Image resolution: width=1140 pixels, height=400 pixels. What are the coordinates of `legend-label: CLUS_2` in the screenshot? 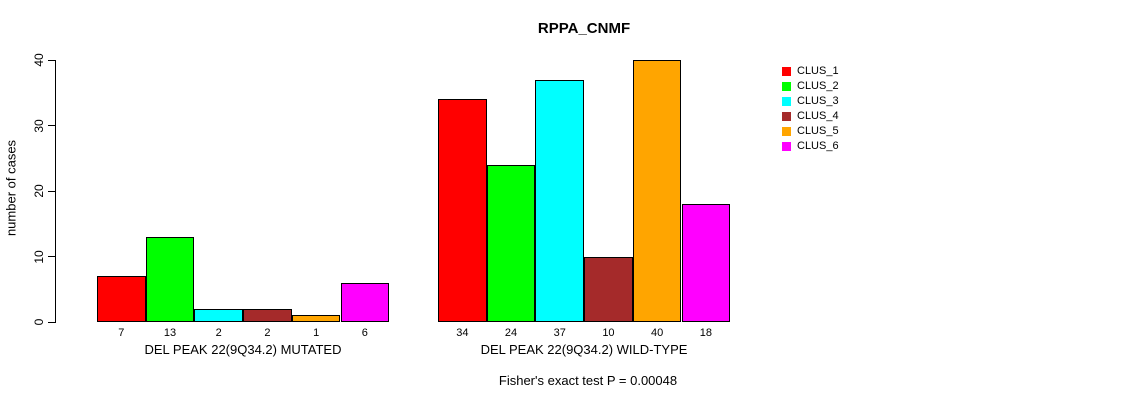 It's located at (818, 86).